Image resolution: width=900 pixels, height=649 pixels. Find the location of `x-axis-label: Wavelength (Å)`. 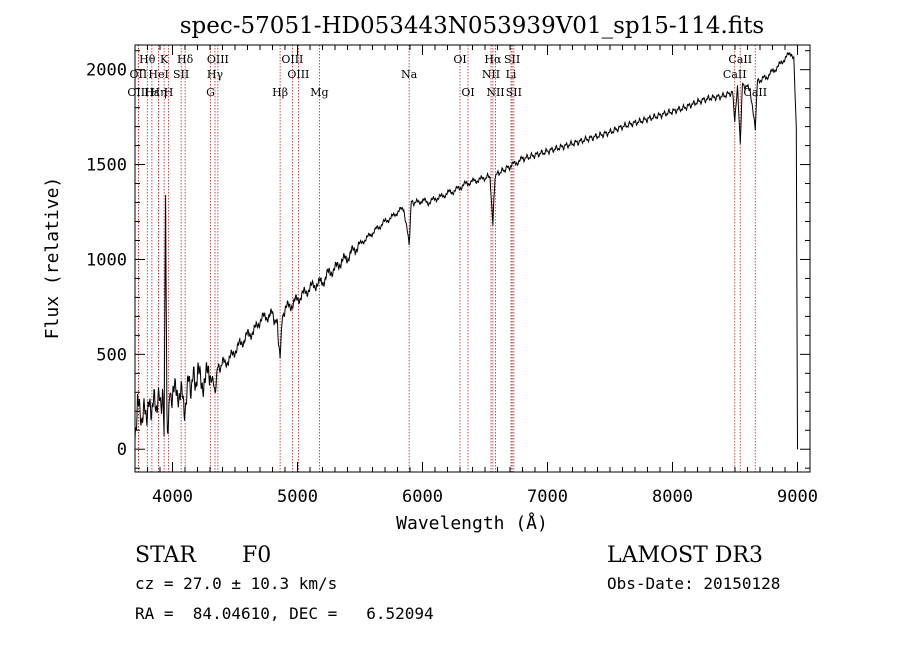

x-axis-label: Wavelength (Å) is located at coordinates (472, 523).